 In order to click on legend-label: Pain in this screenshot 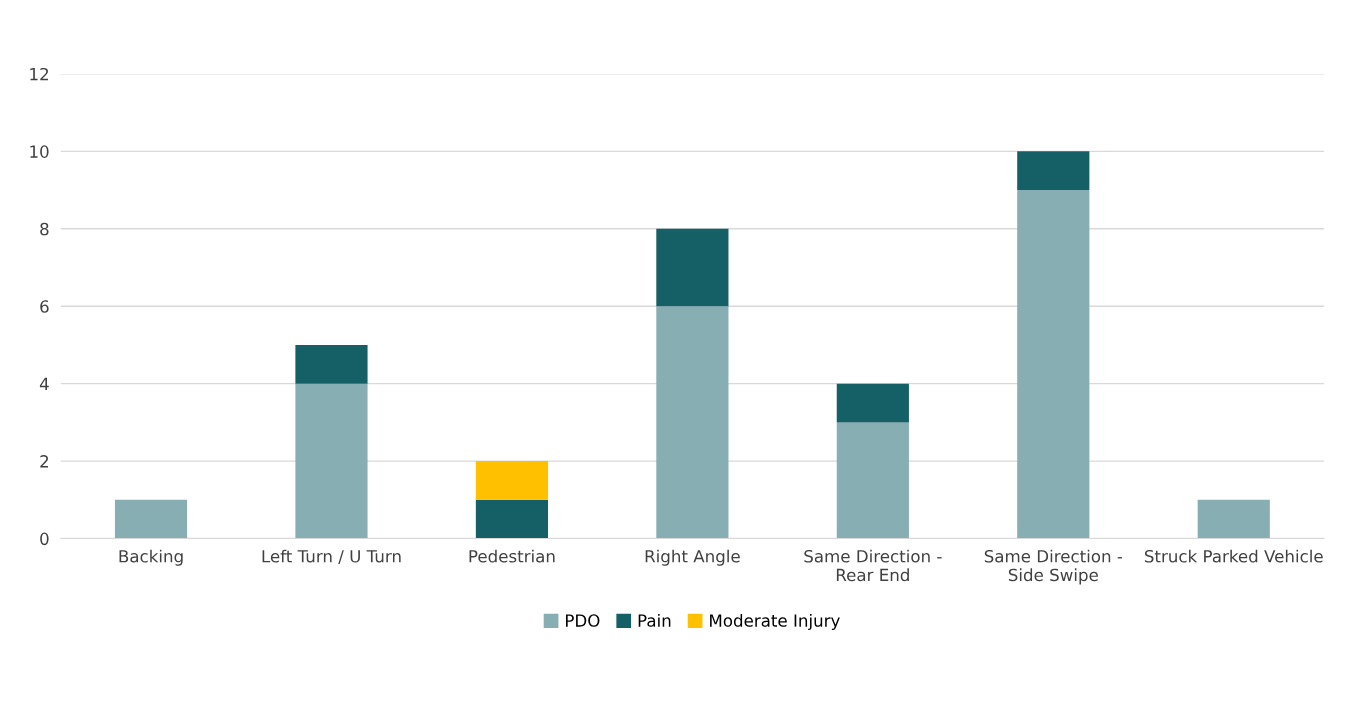, I will do `click(654, 620)`.